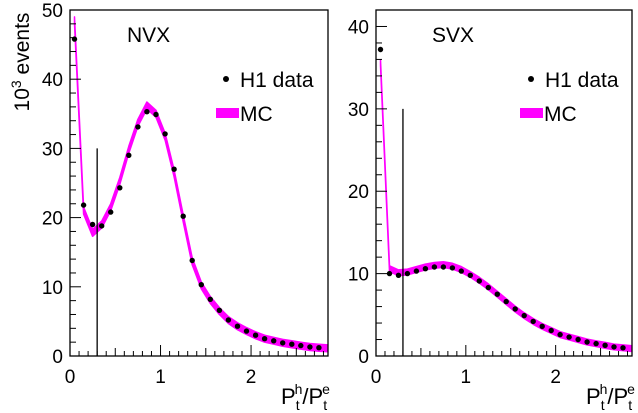 Image resolution: width=638 pixels, height=413 pixels. I want to click on x-axis-title-right: Pth/Pte, so click(610, 397).